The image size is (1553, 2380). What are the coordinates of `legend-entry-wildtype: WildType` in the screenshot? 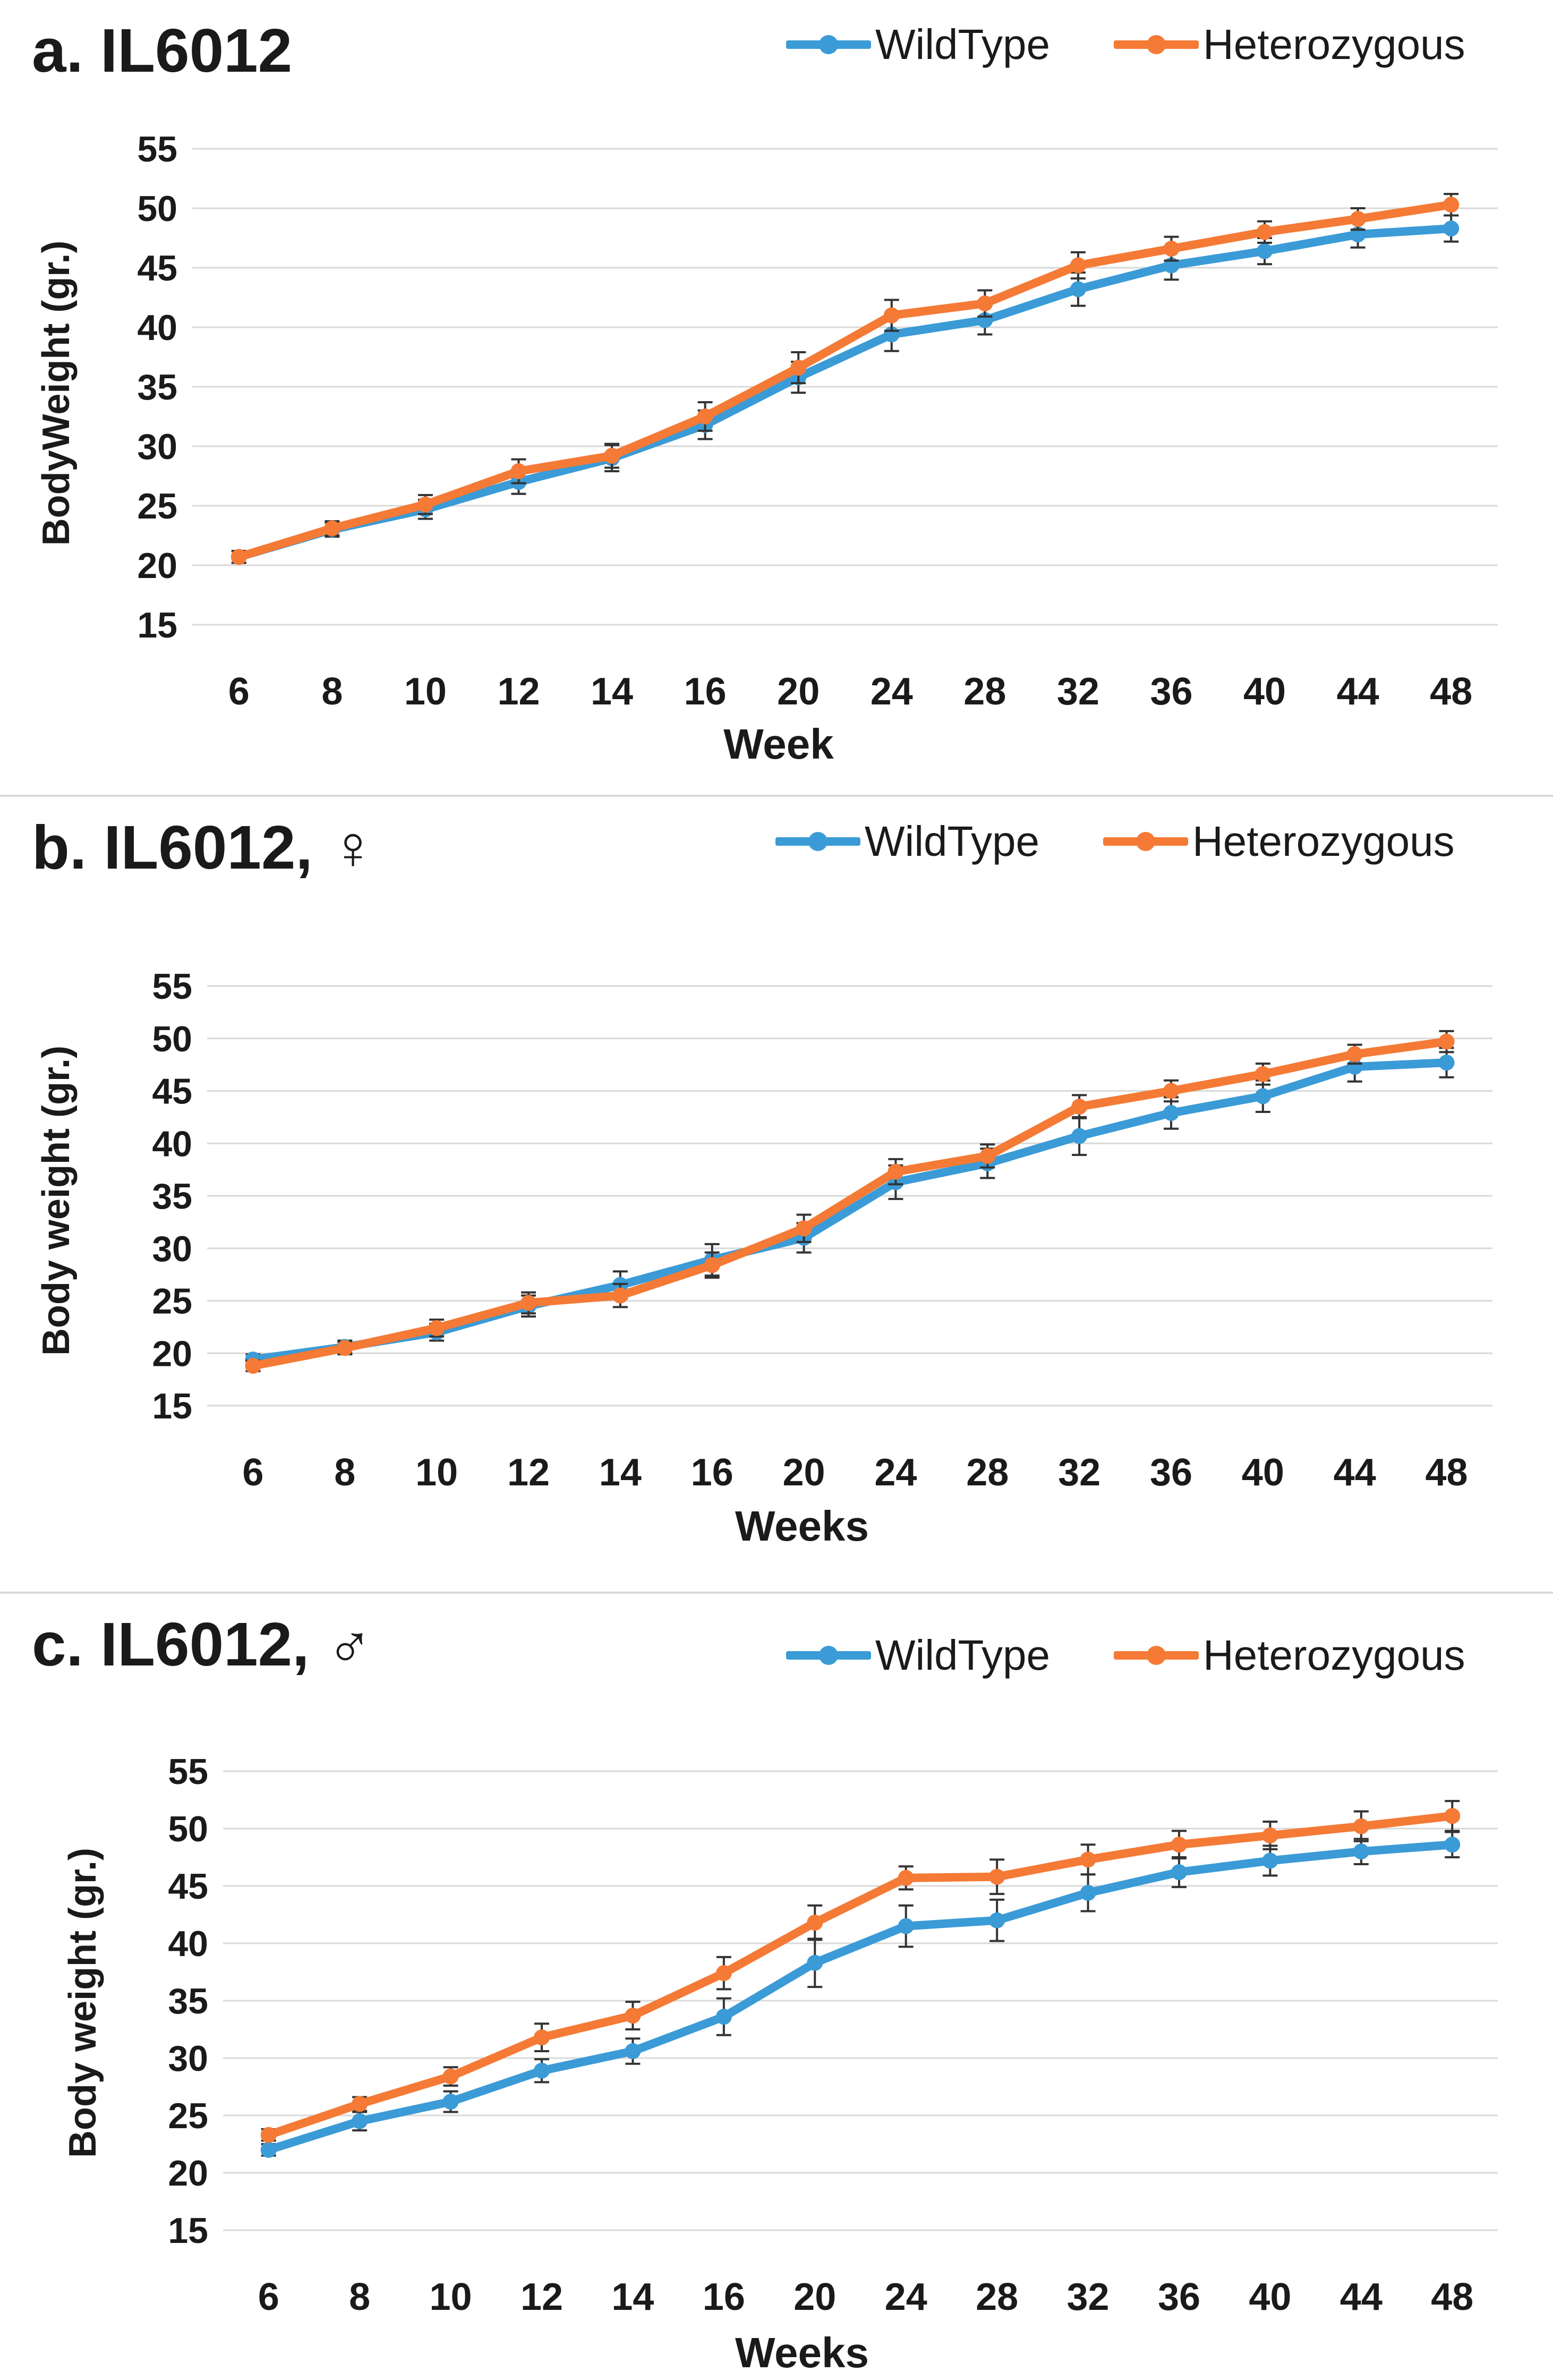 It's located at (918, 44).